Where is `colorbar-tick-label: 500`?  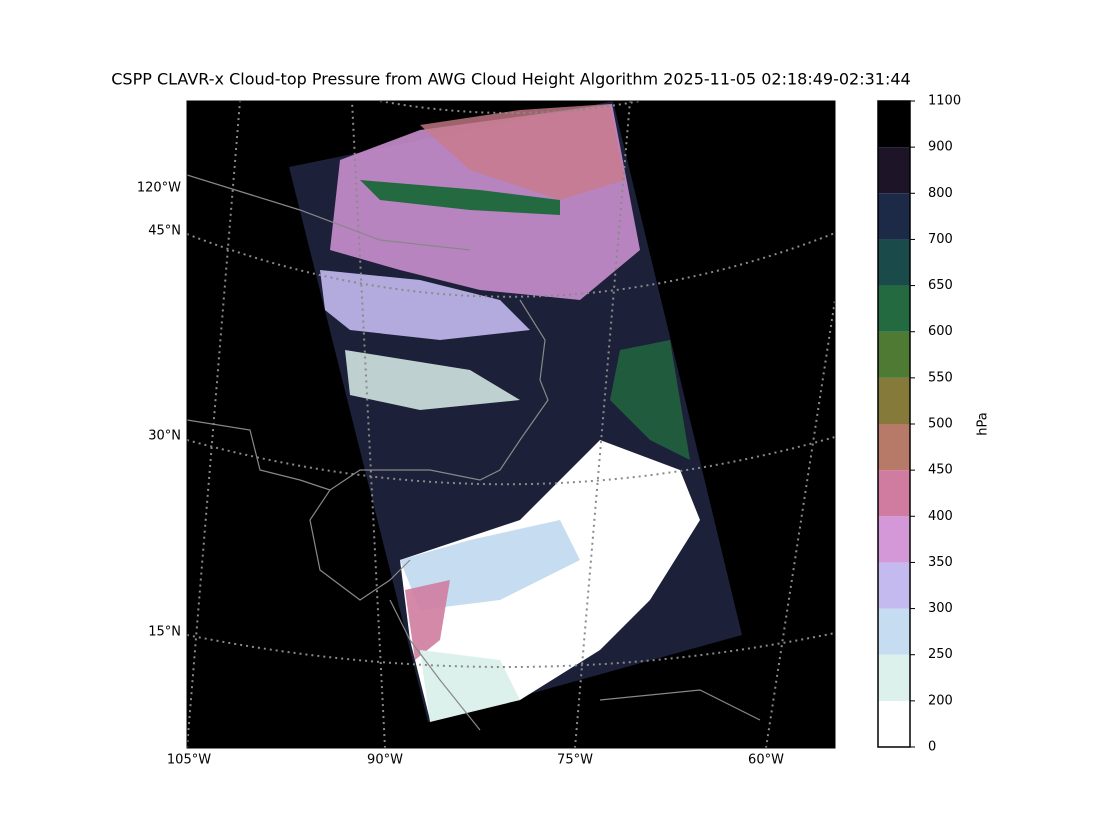 colorbar-tick-label: 500 is located at coordinates (940, 424).